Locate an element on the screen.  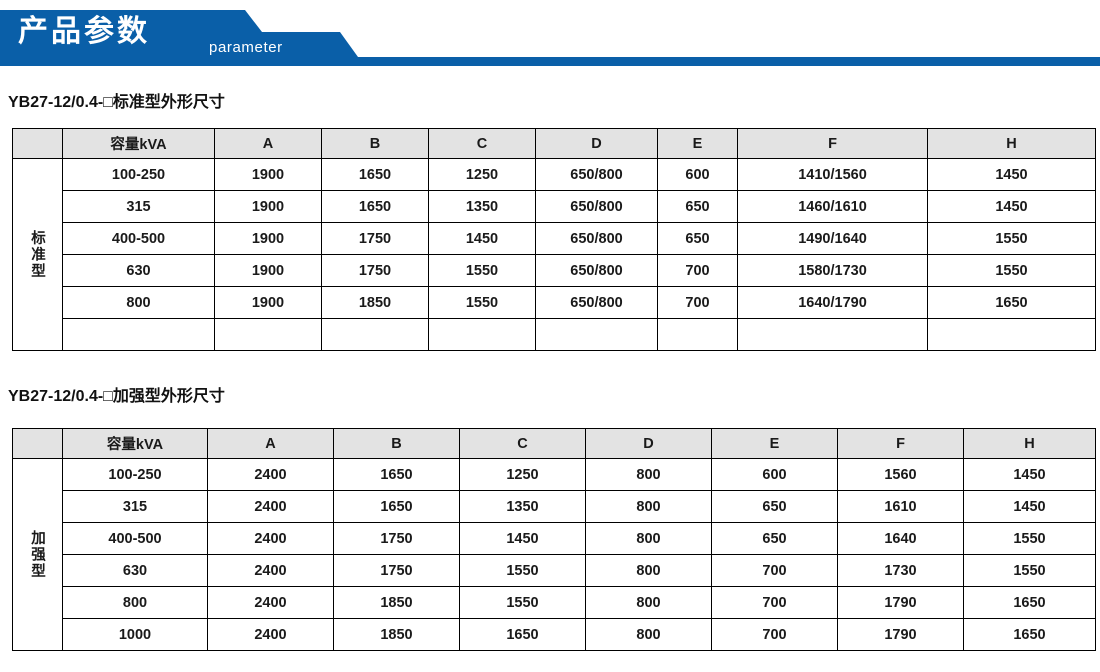
table-row: 400-500 2400 1750 1450 800 650 1640 1550 is located at coordinates (554, 538).